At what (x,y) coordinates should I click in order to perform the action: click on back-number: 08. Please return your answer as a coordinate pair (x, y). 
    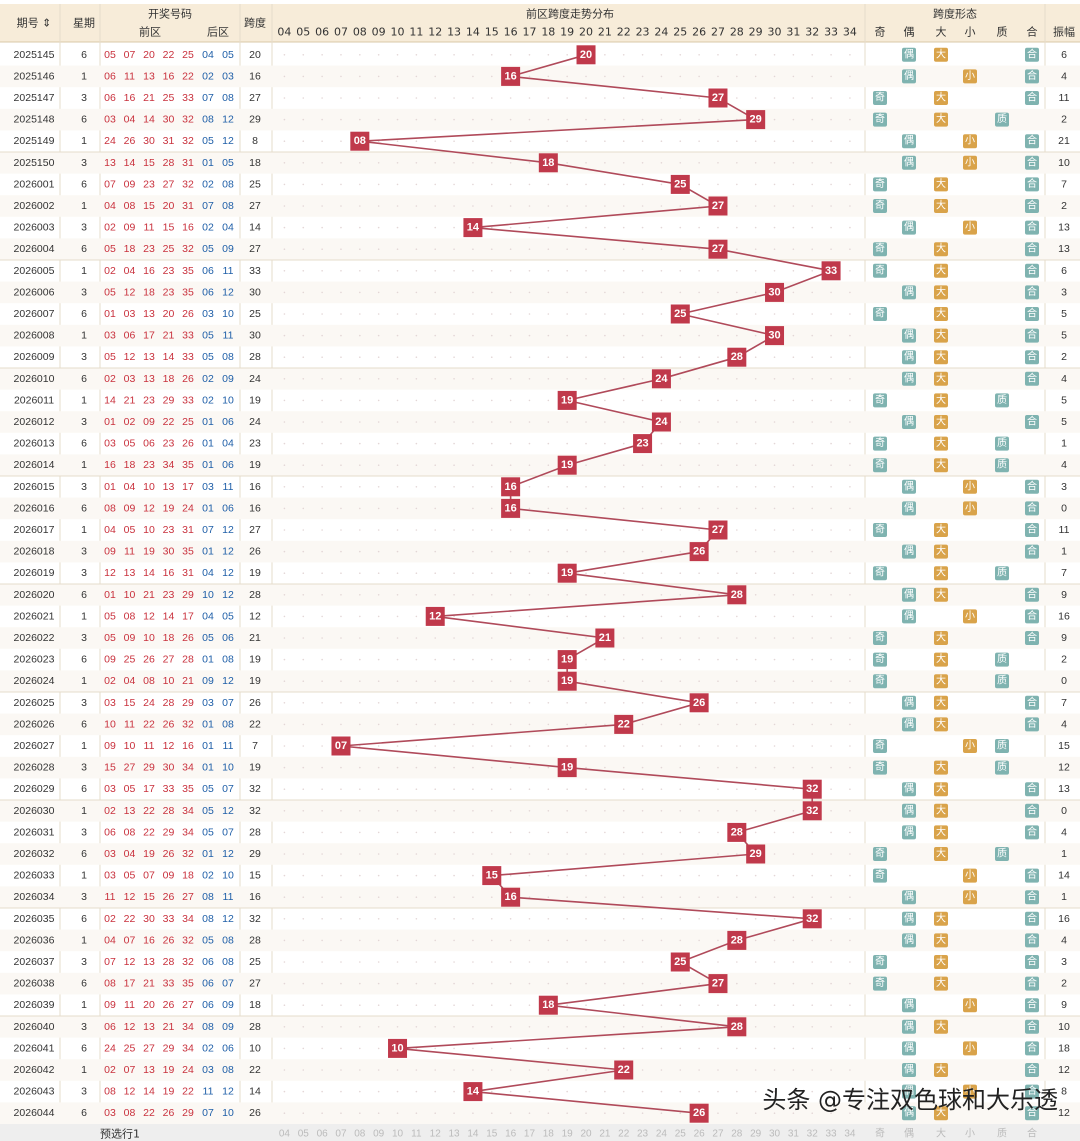
    Looking at the image, I should click on (228, 962).